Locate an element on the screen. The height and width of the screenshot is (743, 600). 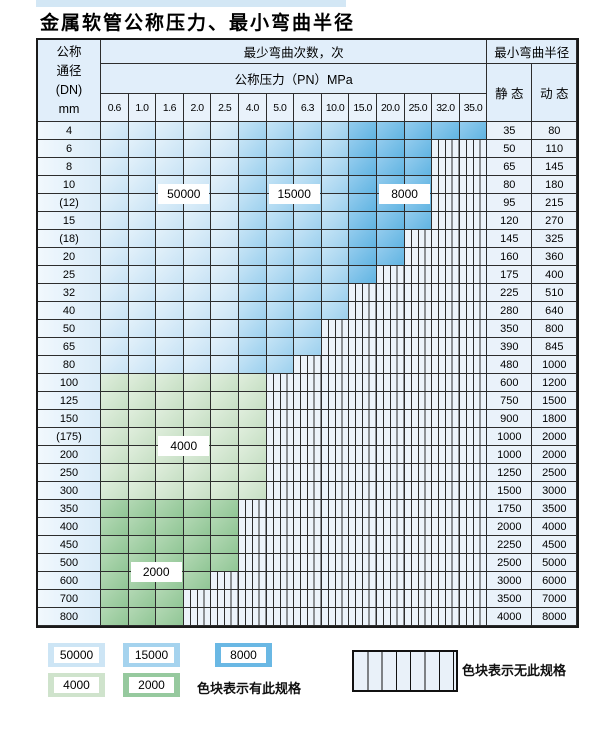
static-value-cell: 65 is located at coordinates (510, 167).